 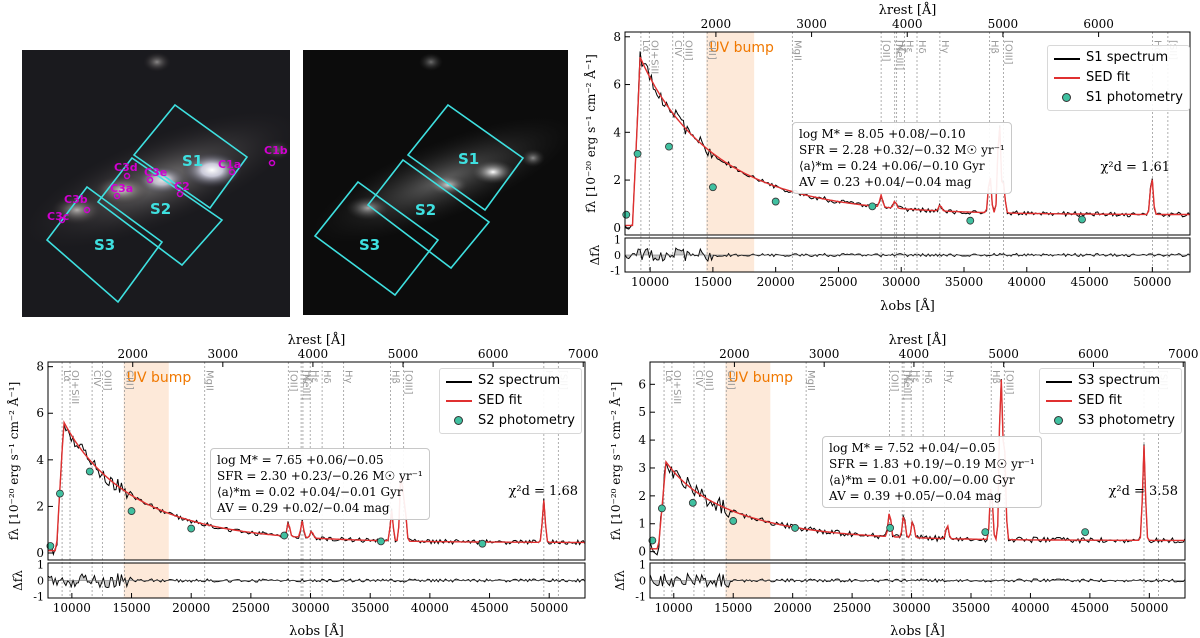 What do you see at coordinates (121, 188) in the screenshot?
I see `clump-label-c3a: C3a` at bounding box center [121, 188].